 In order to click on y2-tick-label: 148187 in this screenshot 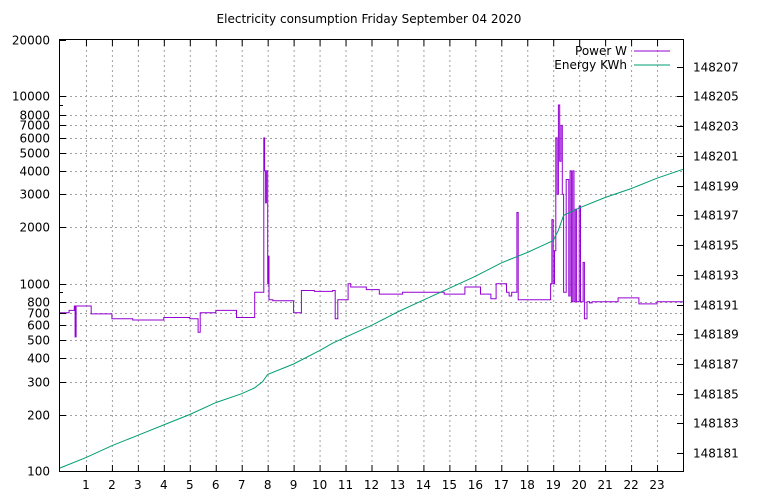, I will do `click(716, 365)`.